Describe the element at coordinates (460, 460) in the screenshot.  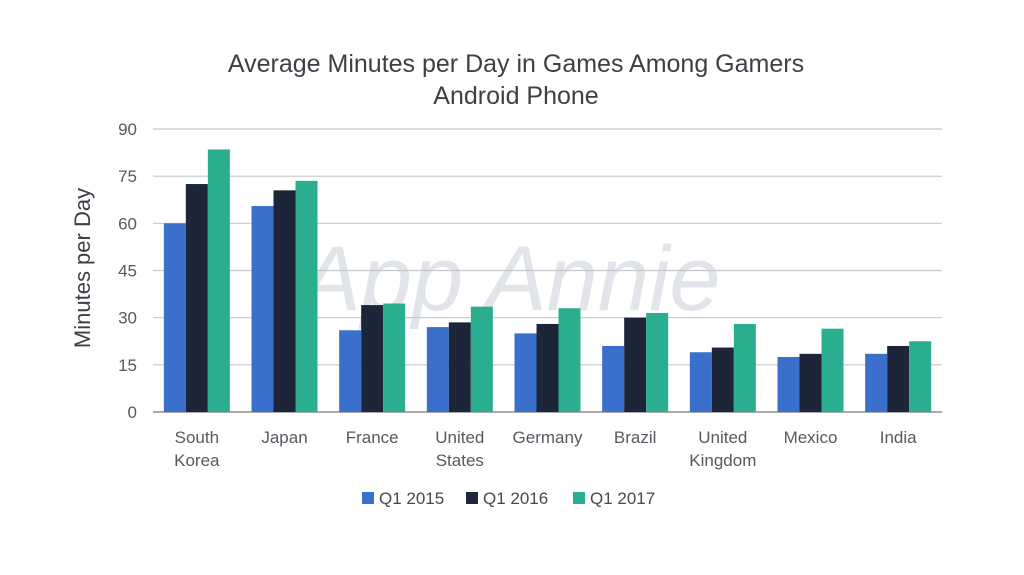
I see `x-tick-label: States` at that location.